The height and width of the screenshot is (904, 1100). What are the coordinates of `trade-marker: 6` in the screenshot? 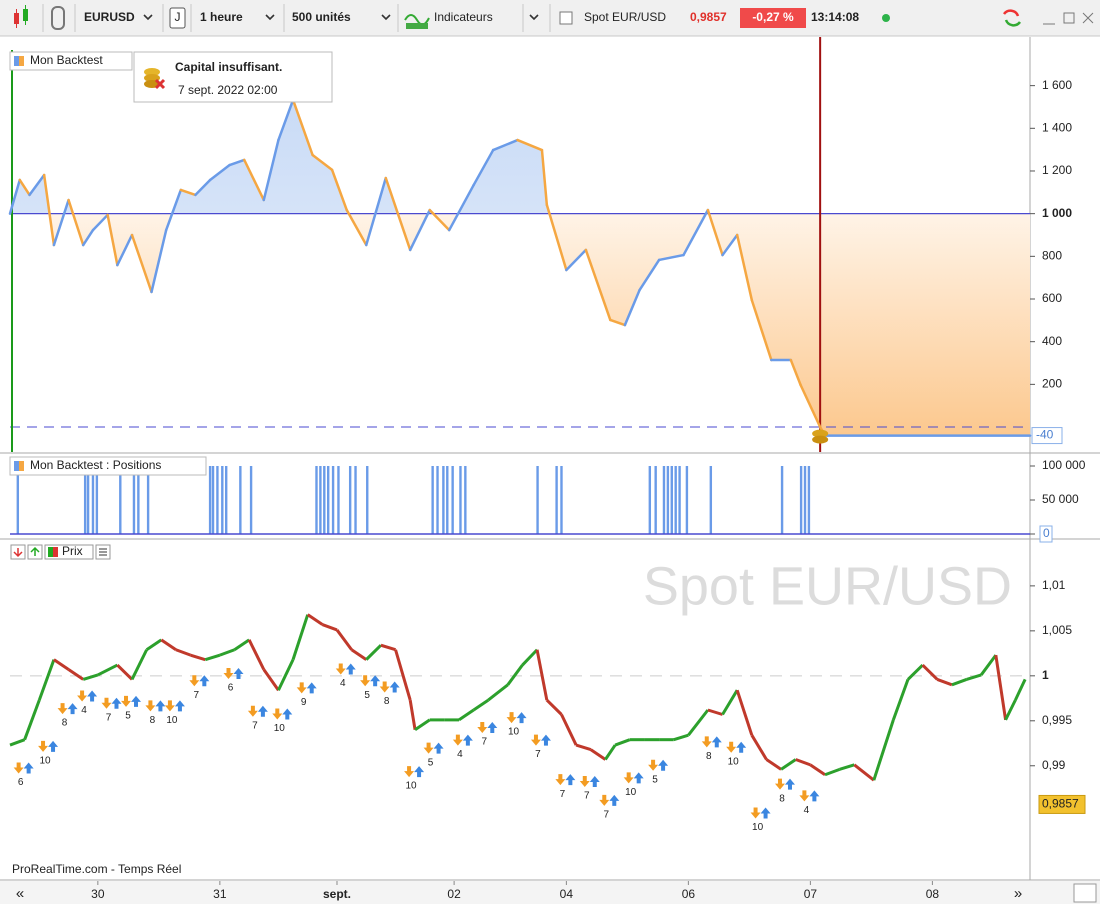 It's located at (23, 775).